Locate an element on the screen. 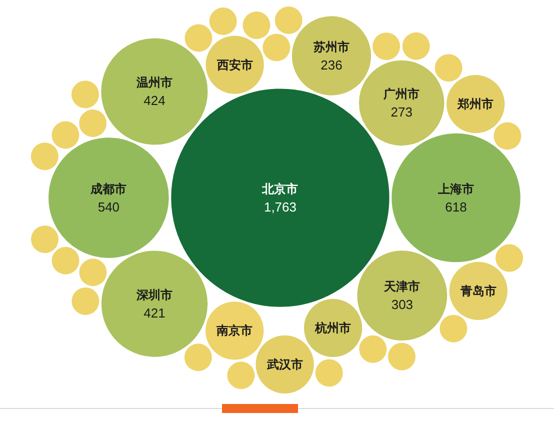  category-label: 成都市 is located at coordinates (108, 189).